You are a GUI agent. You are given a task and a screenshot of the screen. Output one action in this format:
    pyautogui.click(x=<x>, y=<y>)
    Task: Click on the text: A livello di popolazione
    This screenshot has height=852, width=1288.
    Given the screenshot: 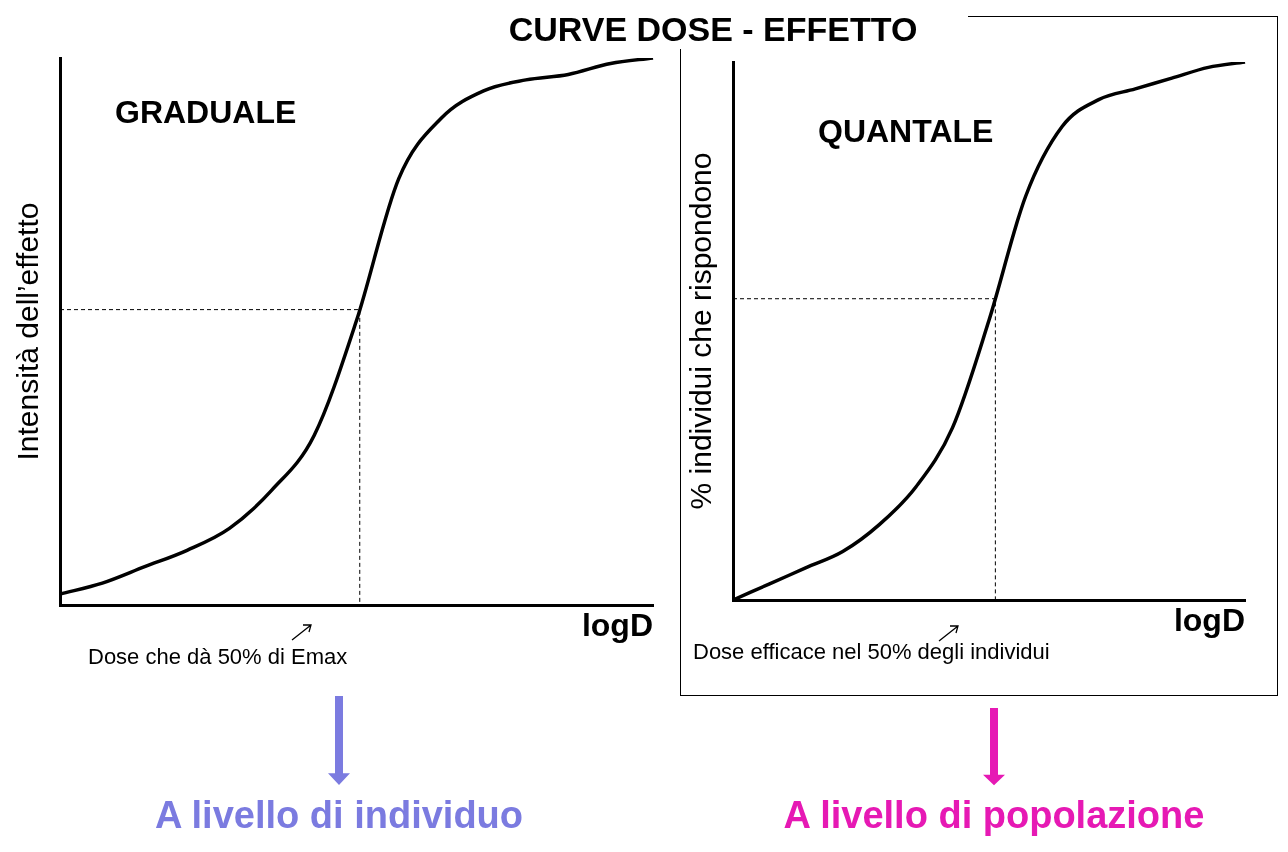 What is the action you would take?
    pyautogui.click(x=994, y=815)
    